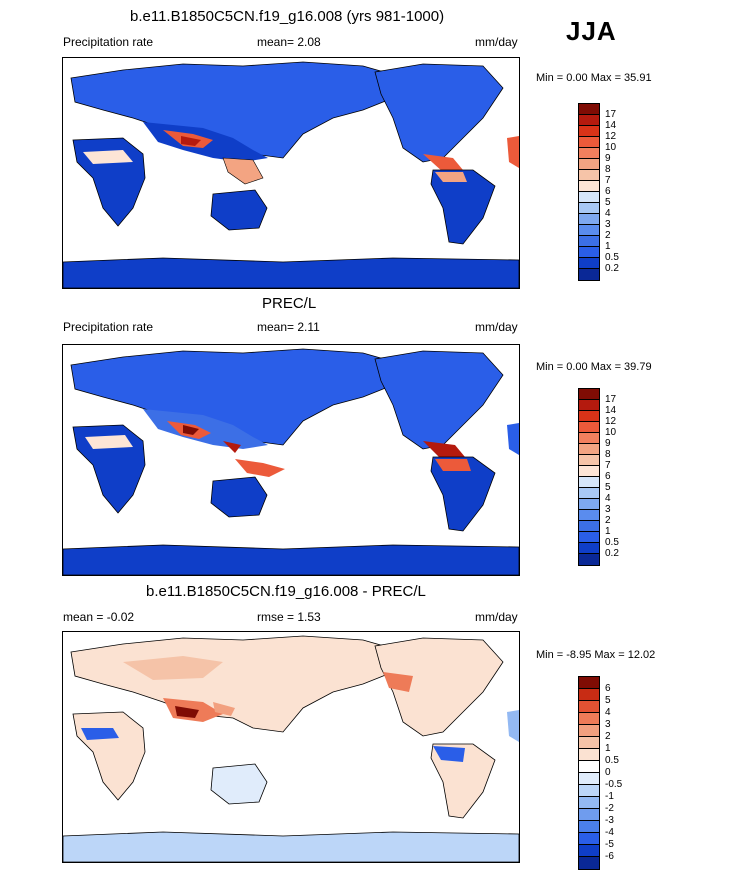  Describe the element at coordinates (609, 856) in the screenshot. I see `colorbar-tick-label: -6` at that location.